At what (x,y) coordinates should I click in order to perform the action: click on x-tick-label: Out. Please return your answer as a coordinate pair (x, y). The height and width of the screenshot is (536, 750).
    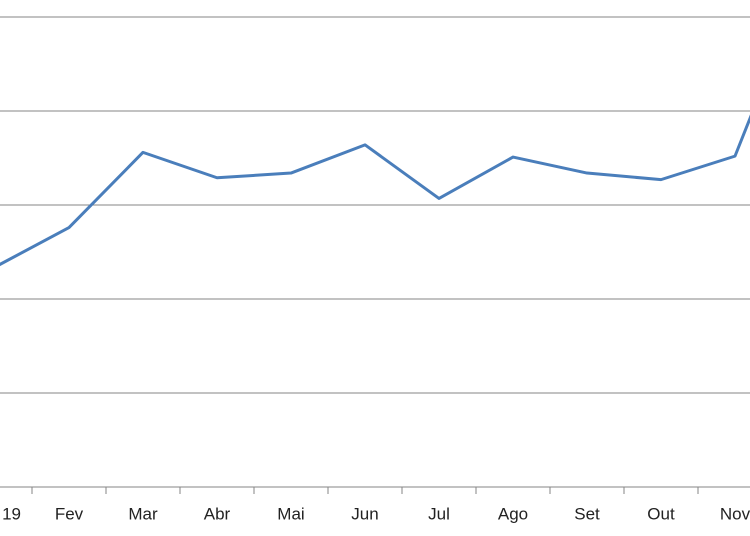
    Looking at the image, I should click on (661, 513).